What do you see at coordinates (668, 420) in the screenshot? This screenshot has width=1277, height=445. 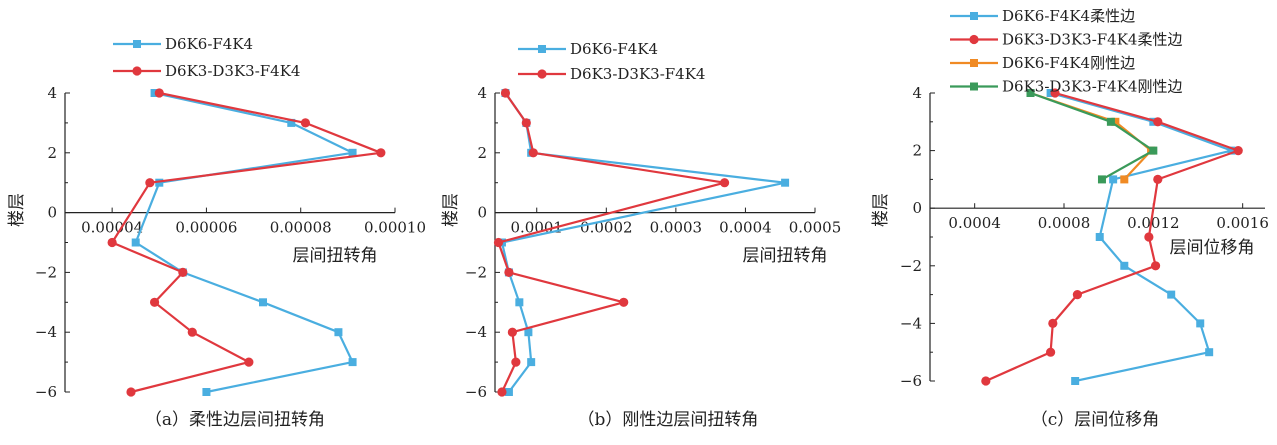 I see `chart-caption: （b）刚性边层间扭转角` at bounding box center [668, 420].